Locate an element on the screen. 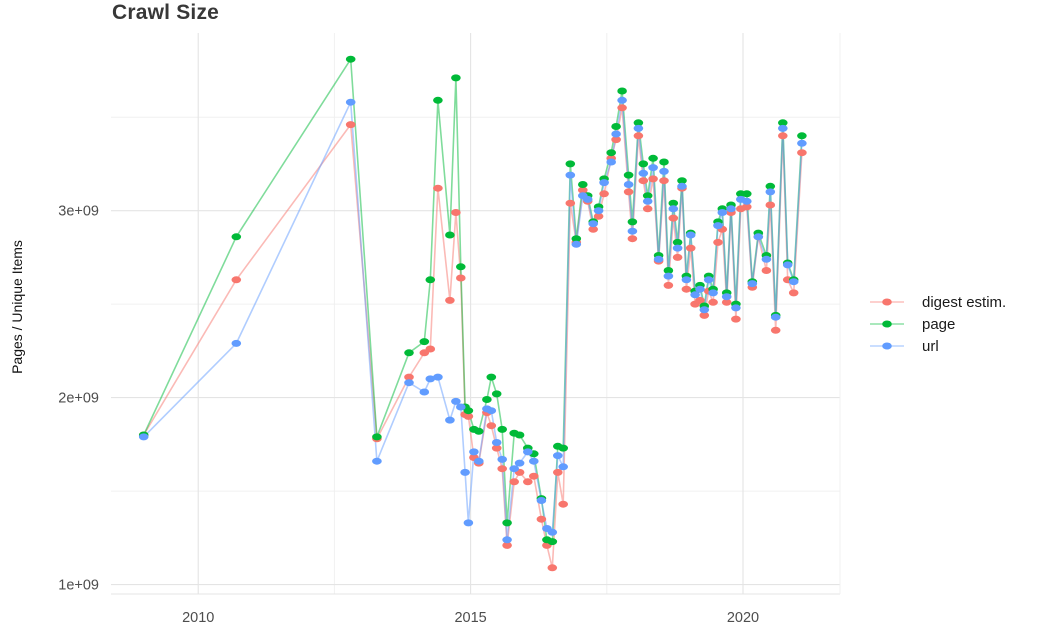  legend-label-page: page is located at coordinates (939, 324).